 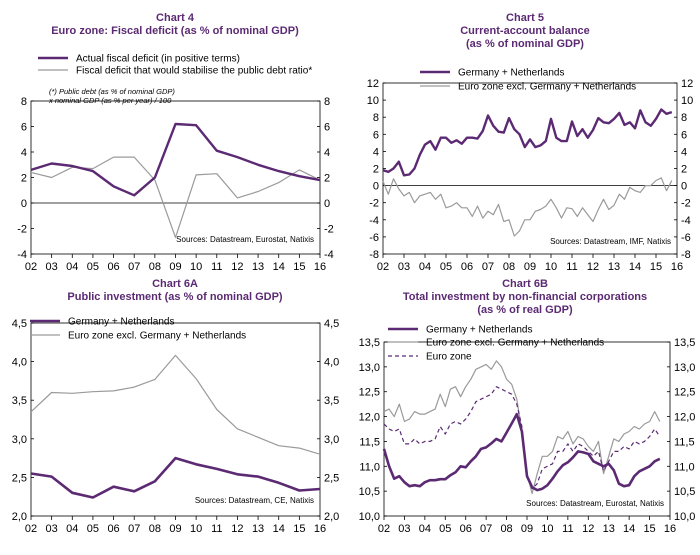 What do you see at coordinates (24, 179) in the screenshot?
I see `y-tick-label-left: 2` at bounding box center [24, 179].